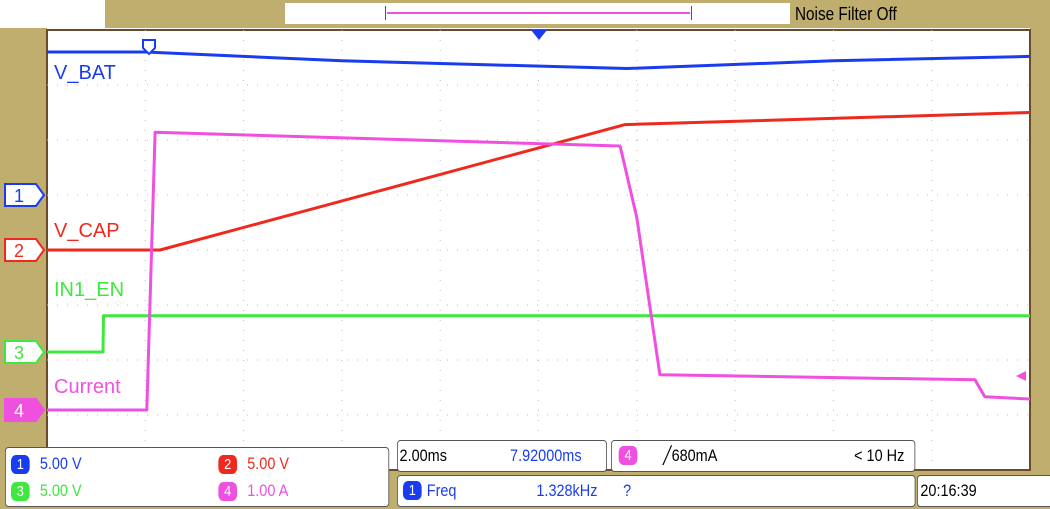 The height and width of the screenshot is (509, 1050). What do you see at coordinates (627, 490) in the screenshot?
I see `measure-status: ?` at bounding box center [627, 490].